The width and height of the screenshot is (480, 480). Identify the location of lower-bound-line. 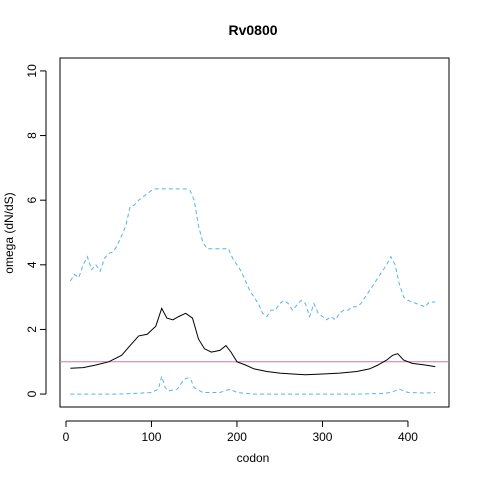
(253, 384).